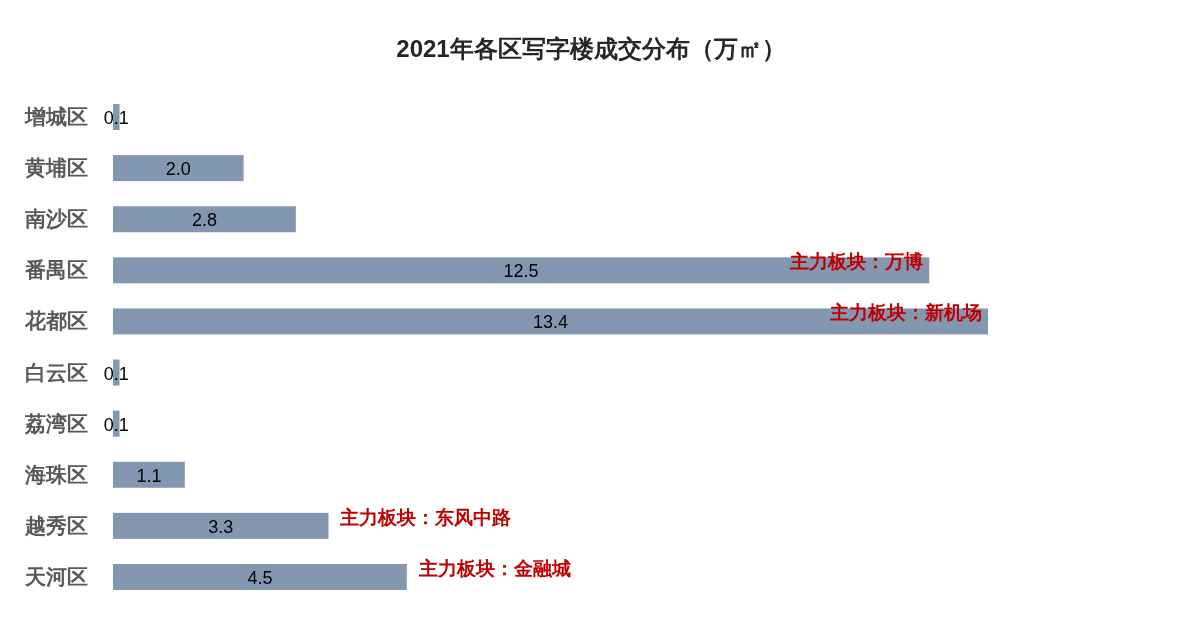 This screenshot has height=627, width=1182. Describe the element at coordinates (56, 525) in the screenshot. I see `y-tick-label: 越秀区` at that location.